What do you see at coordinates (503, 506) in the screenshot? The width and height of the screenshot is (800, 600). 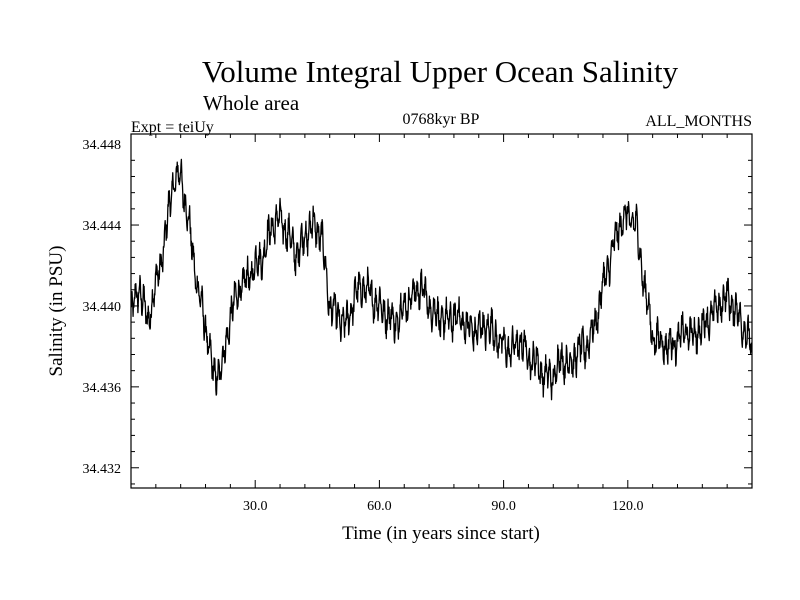 I see `x-tick-label: 90.0` at bounding box center [503, 506].